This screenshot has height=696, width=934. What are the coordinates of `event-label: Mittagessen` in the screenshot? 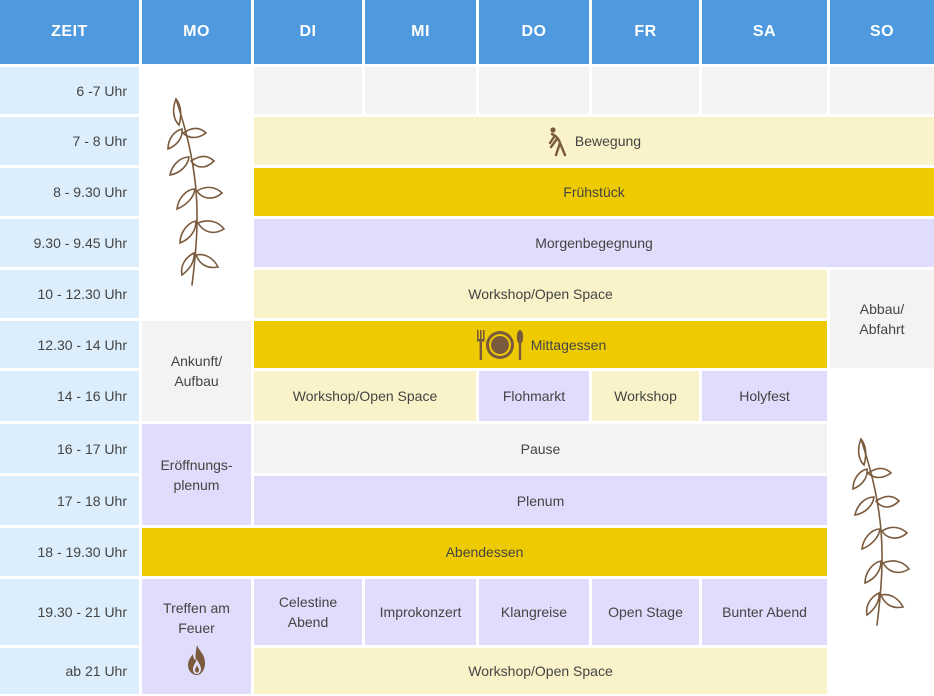 It's located at (568, 344).